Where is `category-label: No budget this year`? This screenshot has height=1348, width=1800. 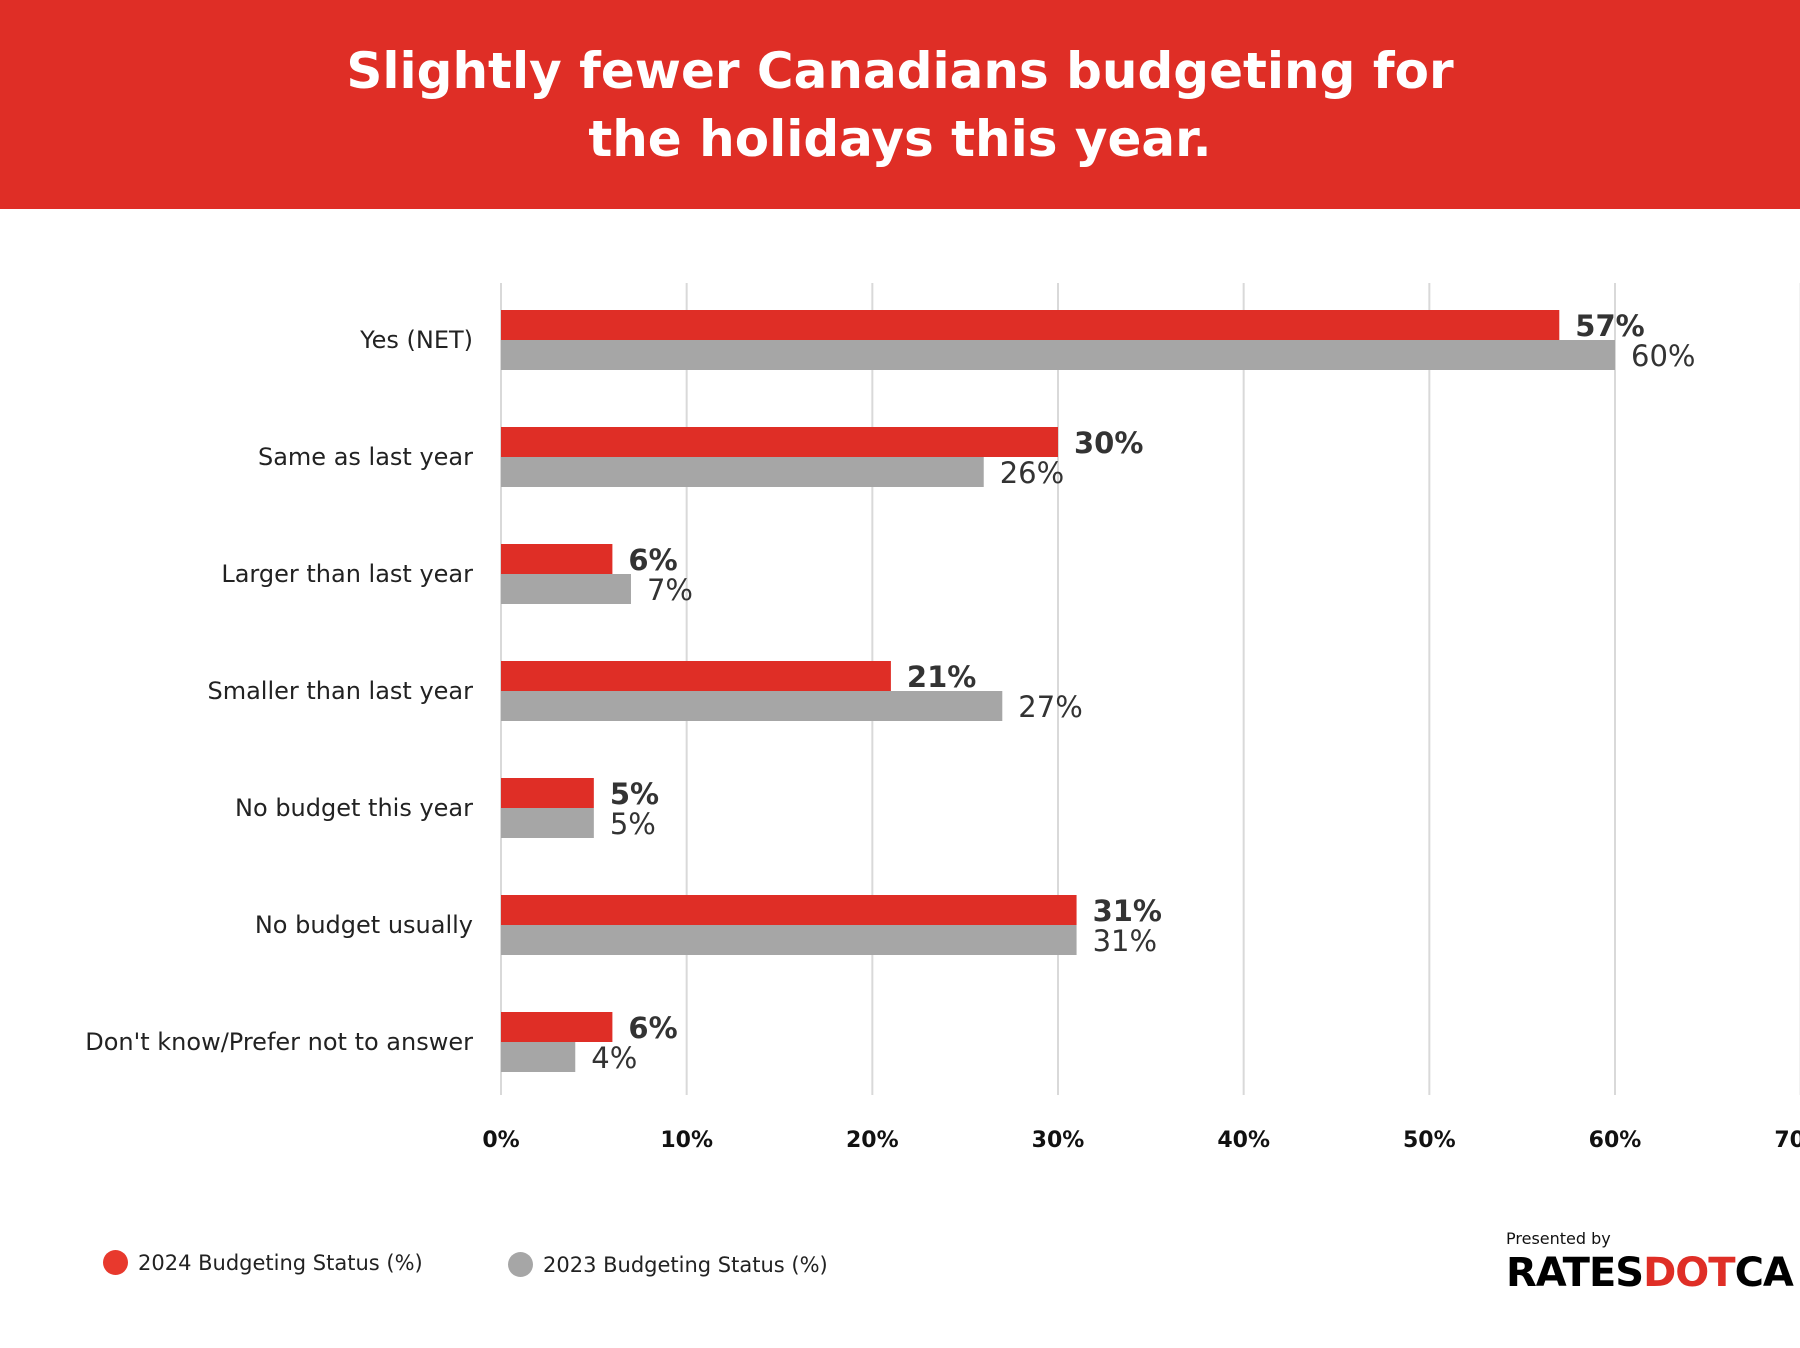
category-label: No budget this year is located at coordinates (354, 808).